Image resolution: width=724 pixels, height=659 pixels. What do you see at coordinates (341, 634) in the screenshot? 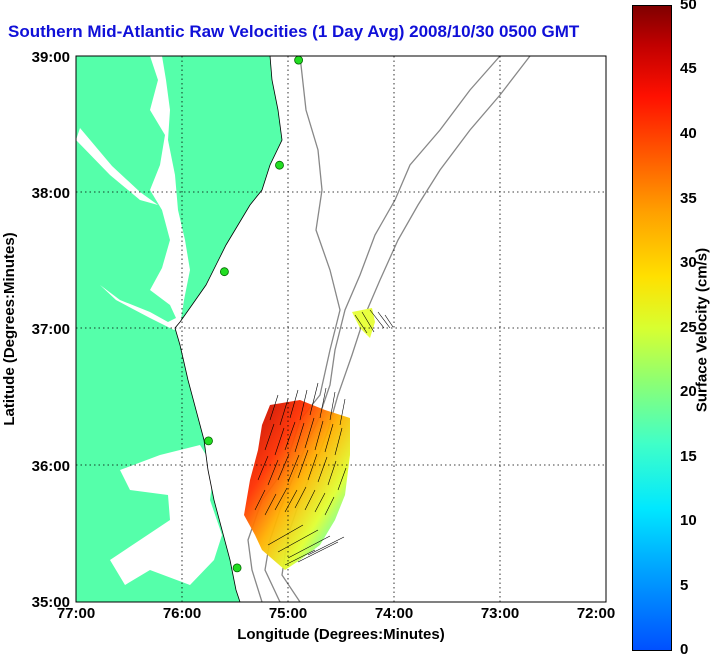
I see `x-axis-label: Longitude (Degrees:Minutes)` at bounding box center [341, 634].